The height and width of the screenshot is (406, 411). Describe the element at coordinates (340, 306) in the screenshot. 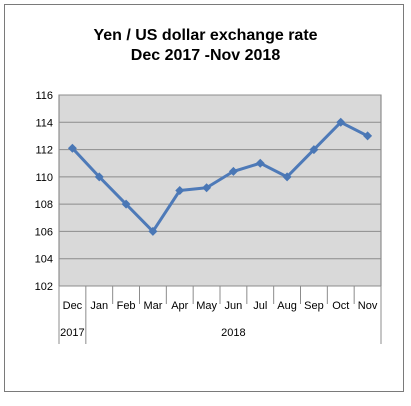

I see `x-tick-label: Oct` at that location.